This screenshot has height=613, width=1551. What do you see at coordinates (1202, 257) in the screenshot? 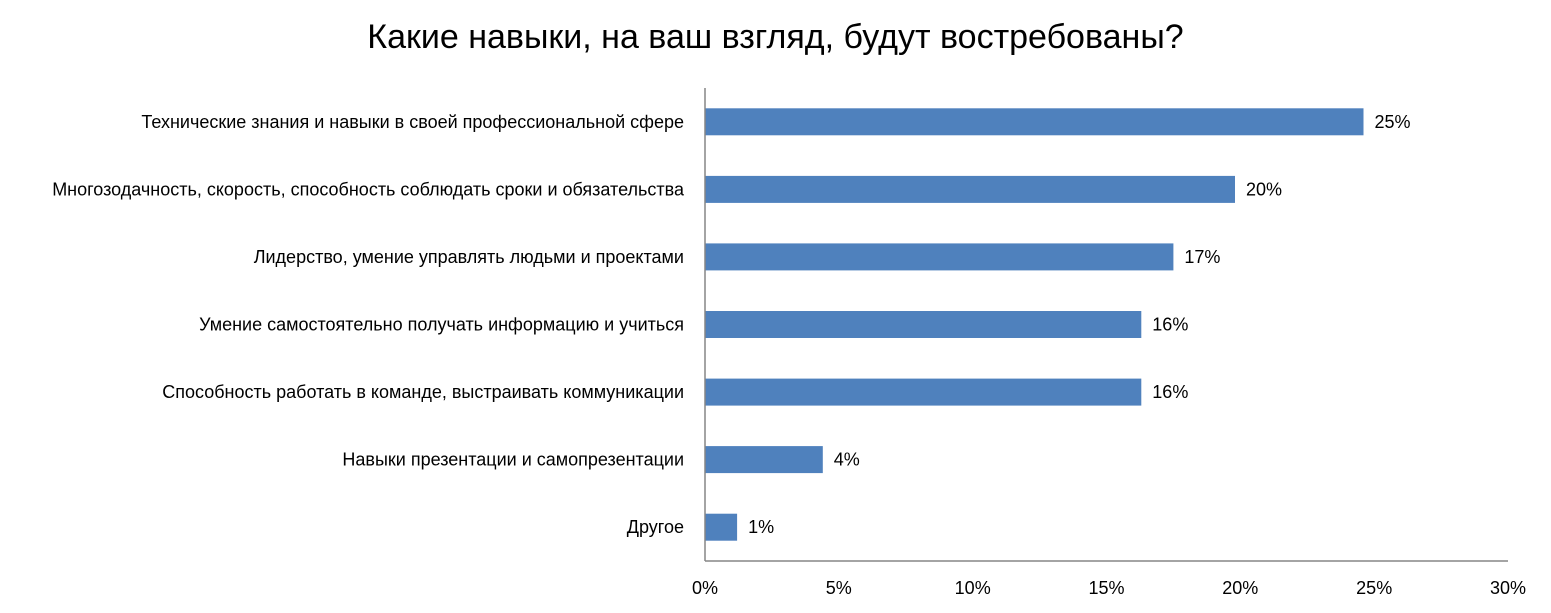
I see `data-label: 17%` at bounding box center [1202, 257].